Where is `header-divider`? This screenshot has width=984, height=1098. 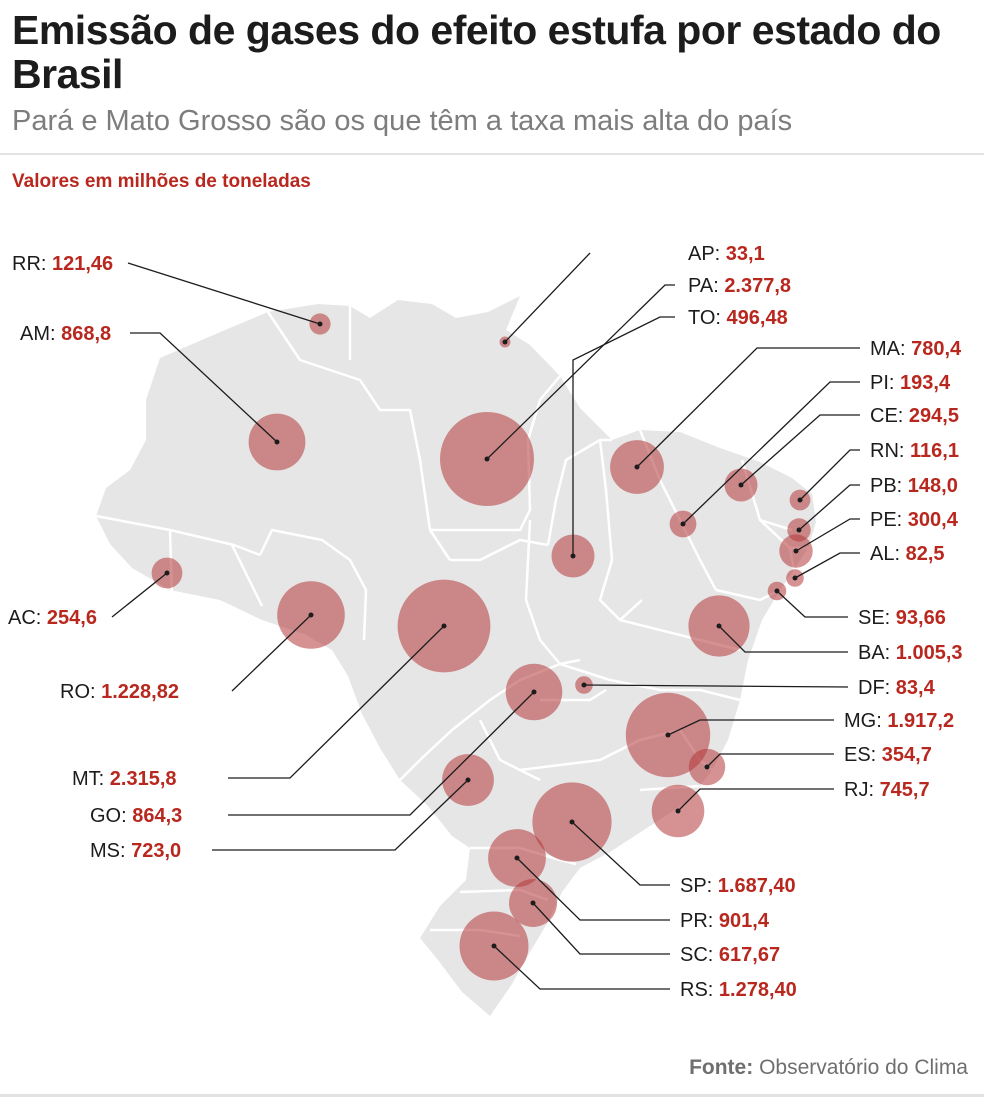
header-divider is located at coordinates (492, 154).